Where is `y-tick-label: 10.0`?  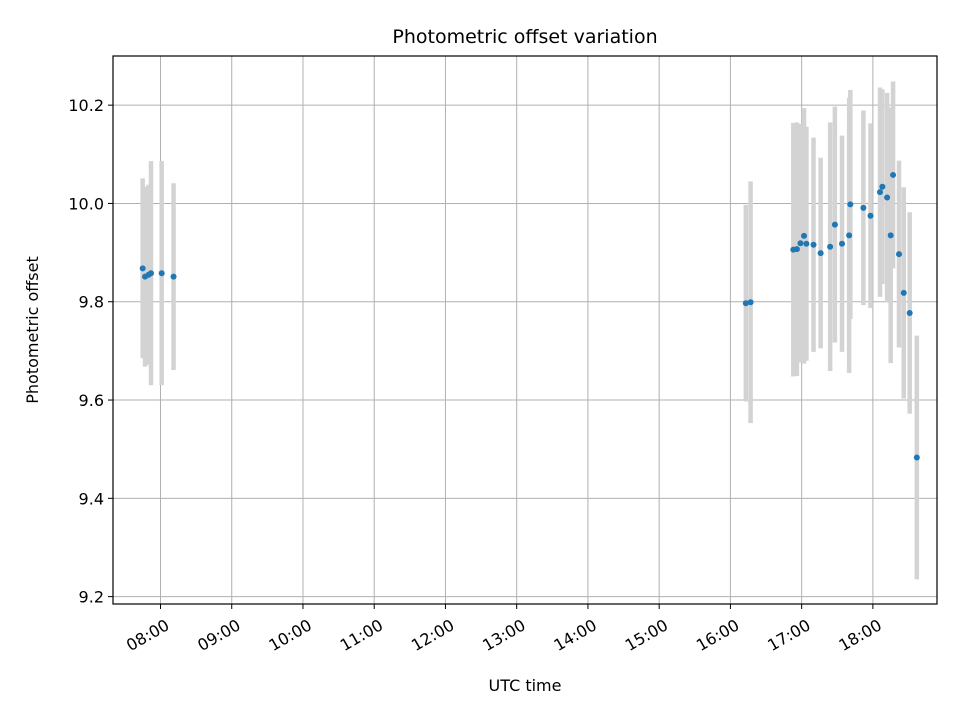
y-tick-label: 10.0 is located at coordinates (86, 203).